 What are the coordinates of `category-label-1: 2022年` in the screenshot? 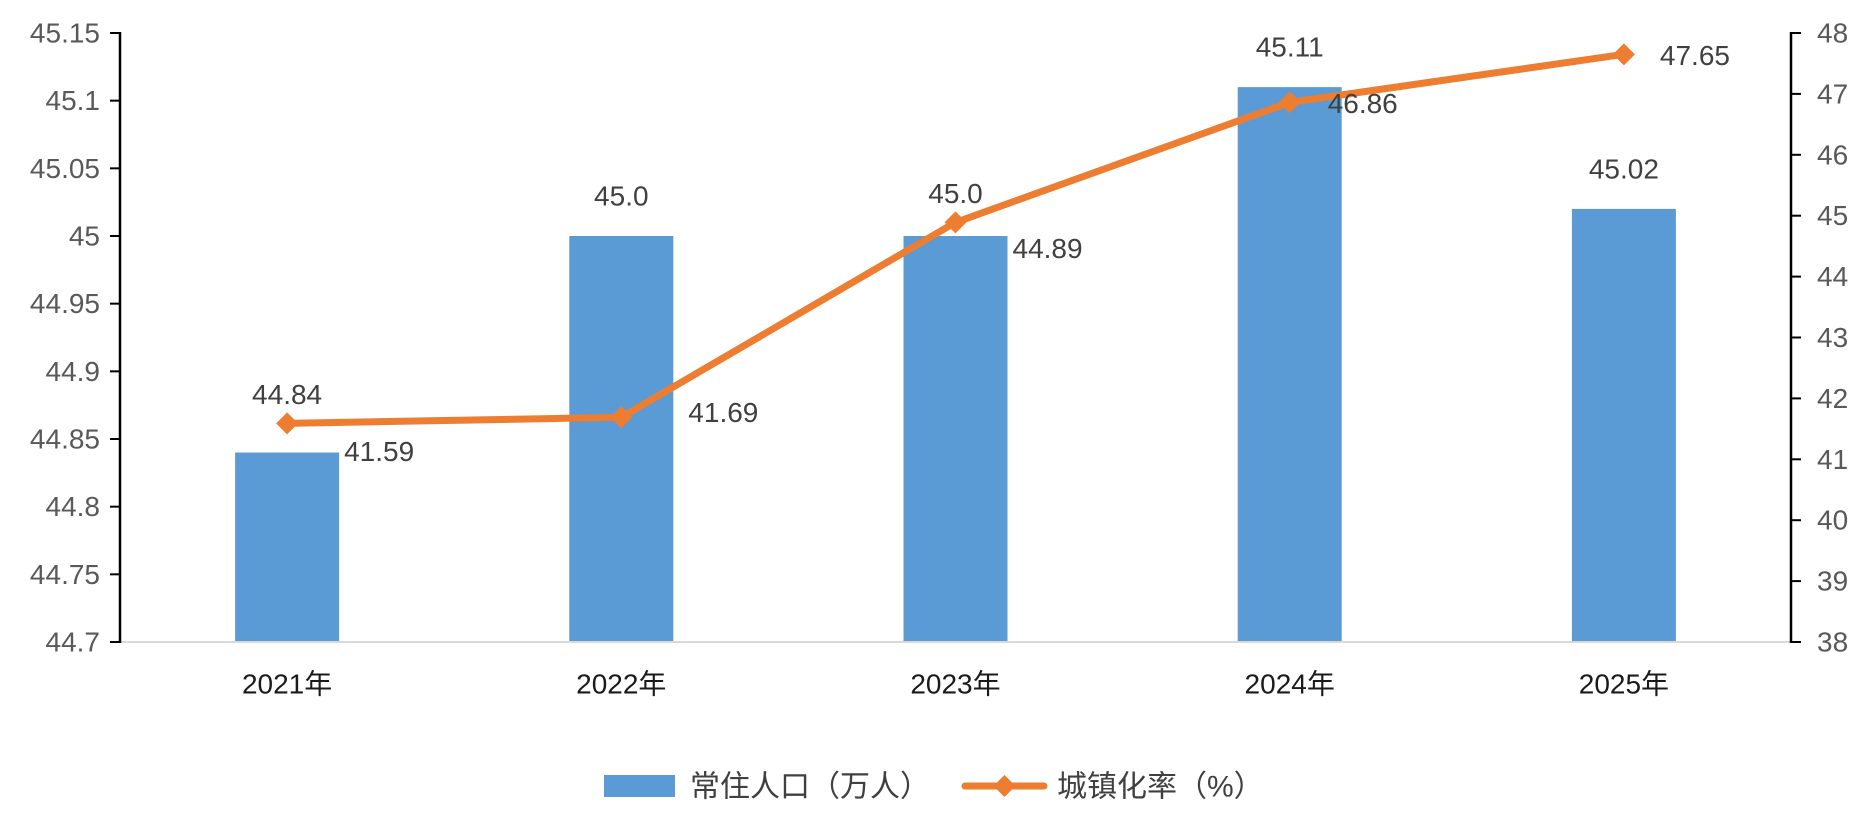 It's located at (621, 684).